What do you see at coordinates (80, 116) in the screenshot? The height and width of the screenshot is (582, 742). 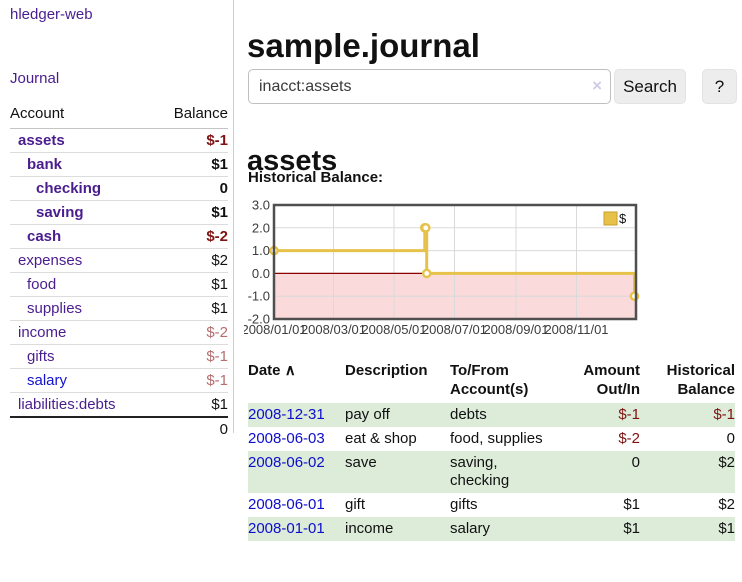 I see `accounts-header-account: Account` at bounding box center [80, 116].